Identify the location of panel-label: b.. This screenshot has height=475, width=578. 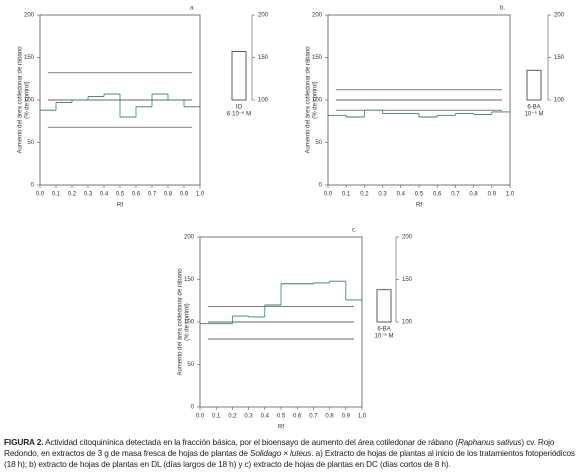
(502, 9).